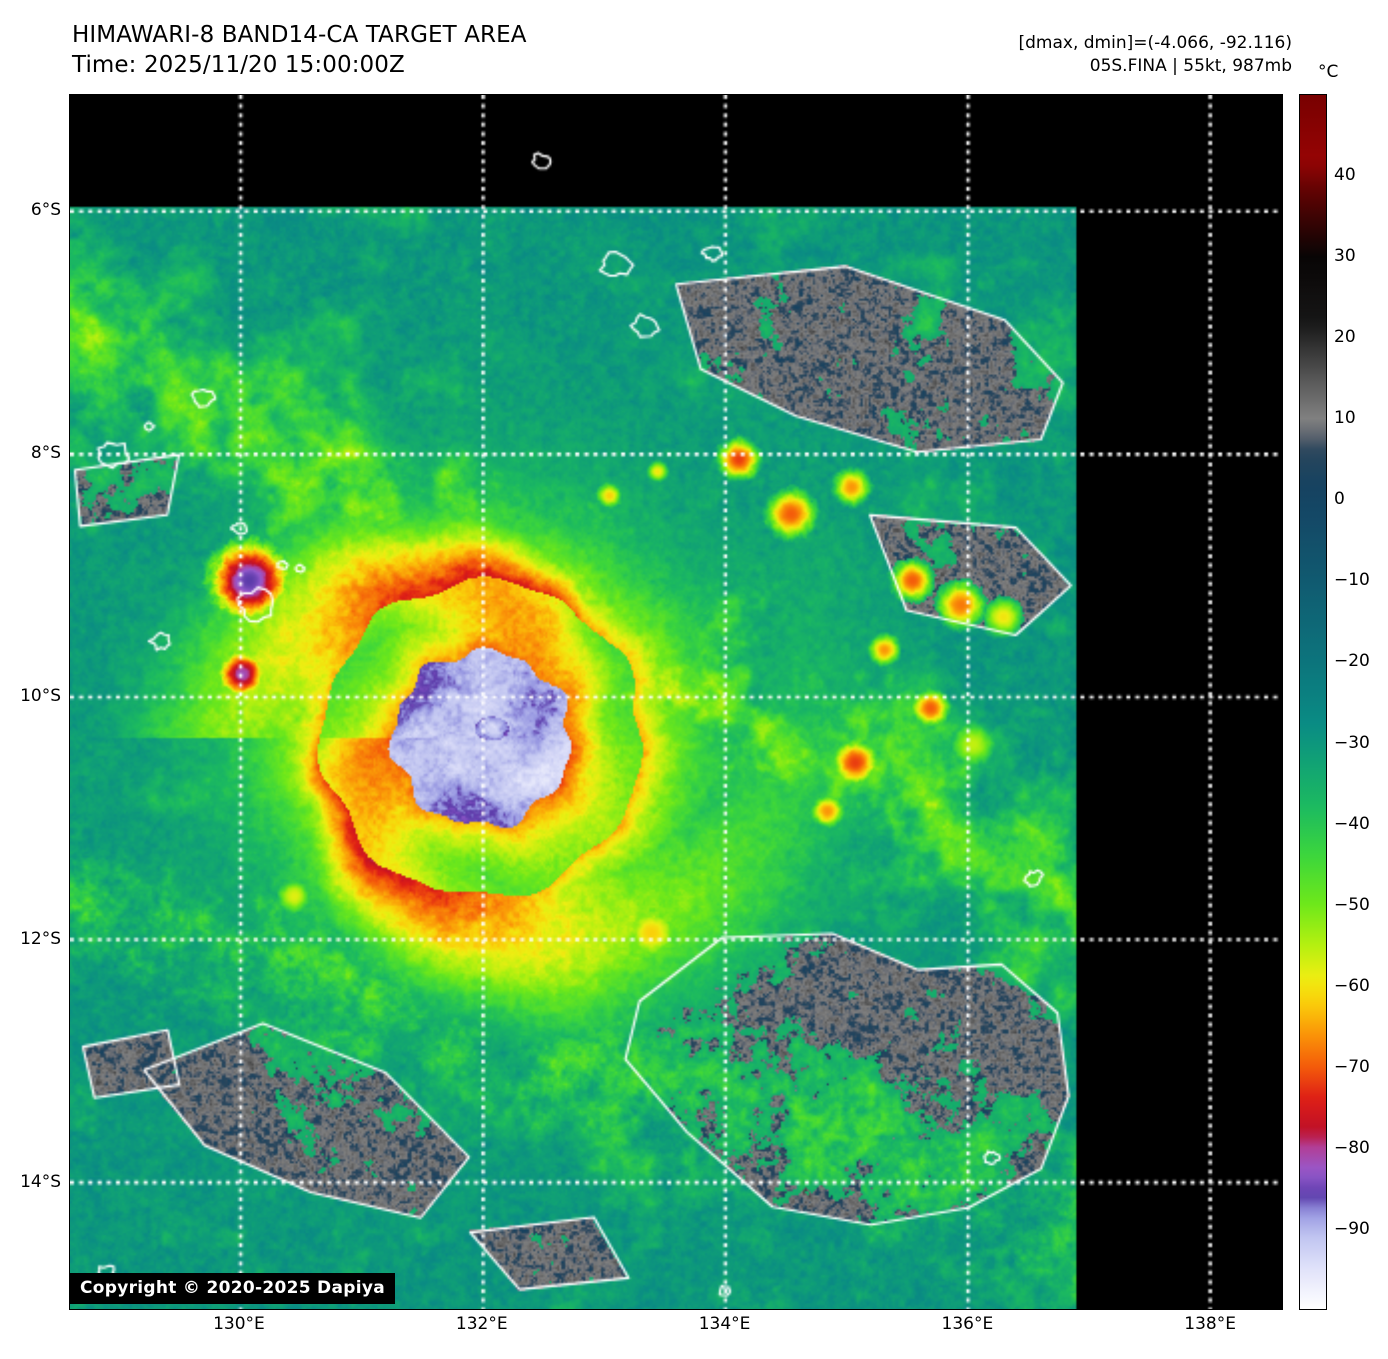 Image resolution: width=1388 pixels, height=1359 pixels. I want to click on colorbar-tick-10: −60, so click(1352, 985).